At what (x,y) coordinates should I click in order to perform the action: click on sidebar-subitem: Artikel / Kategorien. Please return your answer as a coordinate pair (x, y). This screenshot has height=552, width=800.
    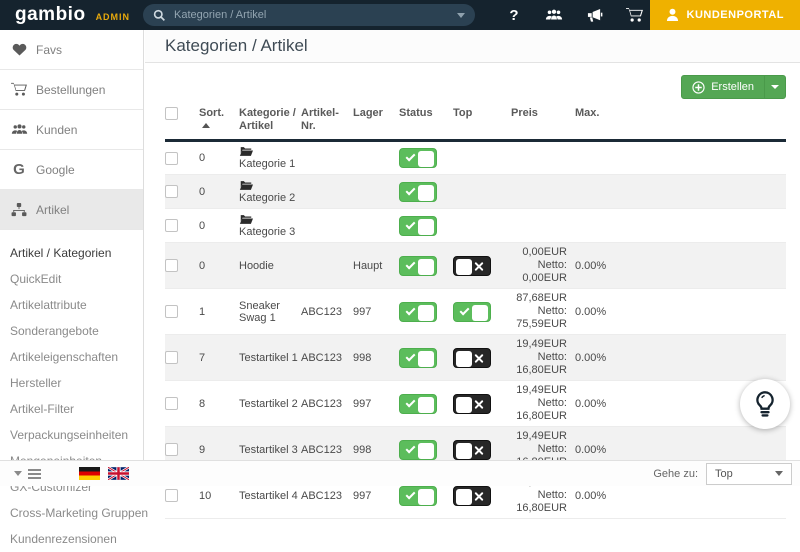
    Looking at the image, I should click on (71, 253).